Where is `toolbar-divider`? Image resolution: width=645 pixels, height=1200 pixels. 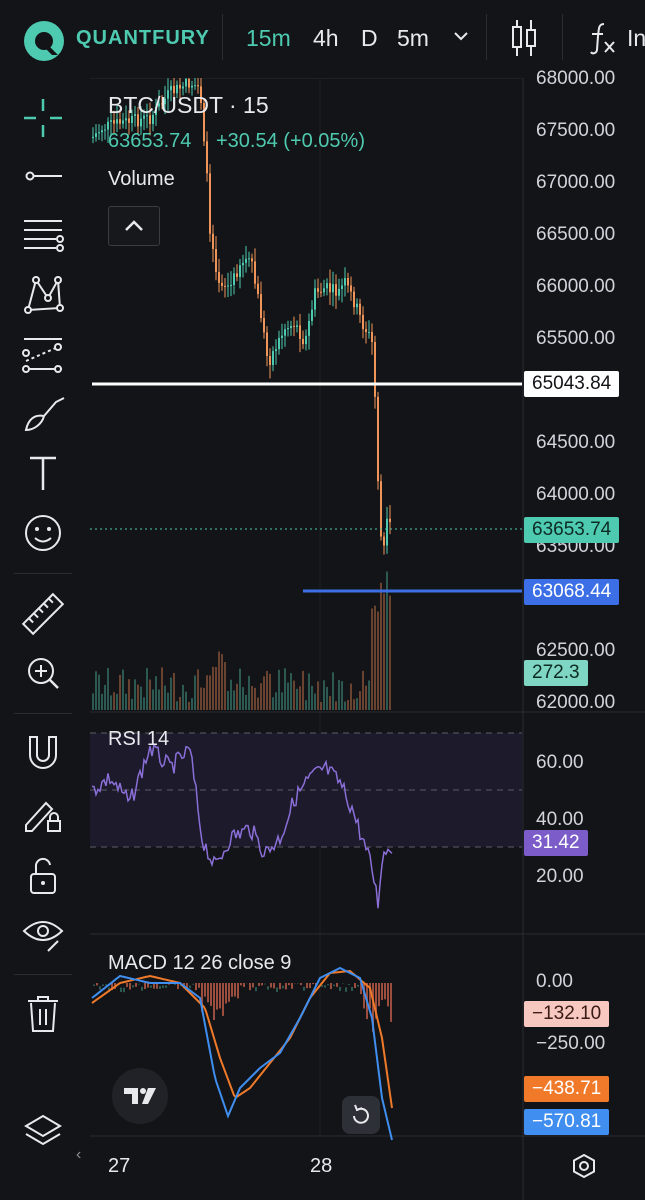
toolbar-divider is located at coordinates (43, 573).